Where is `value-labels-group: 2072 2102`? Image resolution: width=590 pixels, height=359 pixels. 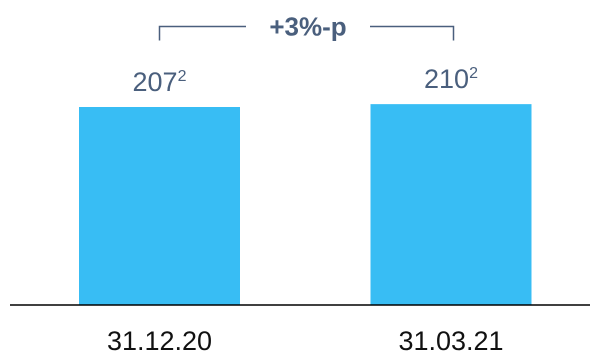
value-labels-group: 2072 2102 is located at coordinates (306, 80).